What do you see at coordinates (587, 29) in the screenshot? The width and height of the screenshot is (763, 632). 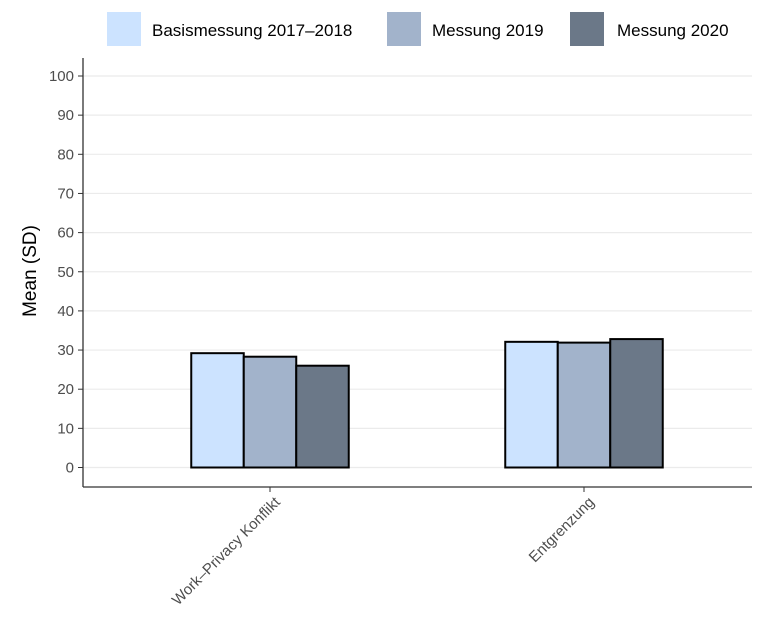 I see `legend-key-messung-2020` at bounding box center [587, 29].